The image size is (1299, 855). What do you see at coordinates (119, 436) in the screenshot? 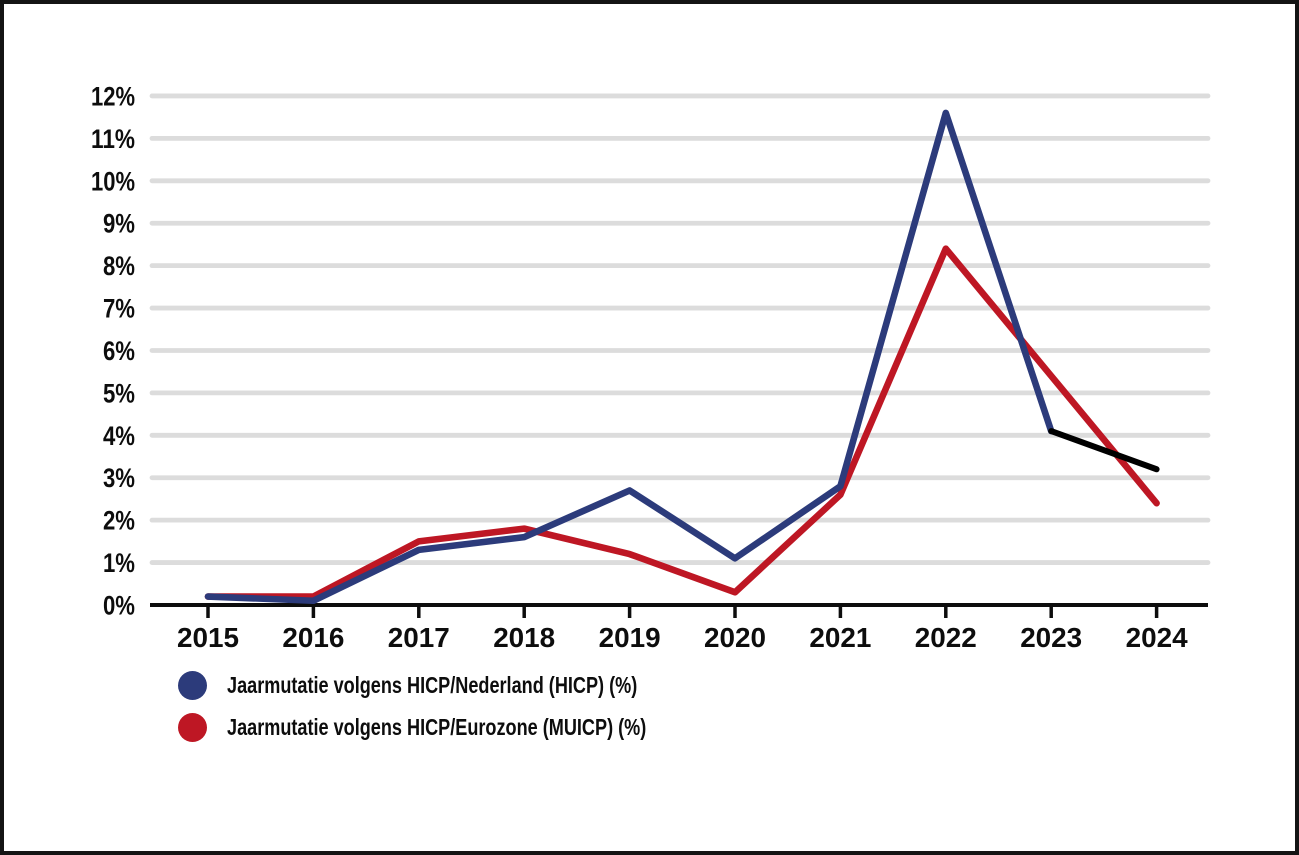
I see `y-axis-label: 4%` at bounding box center [119, 436].